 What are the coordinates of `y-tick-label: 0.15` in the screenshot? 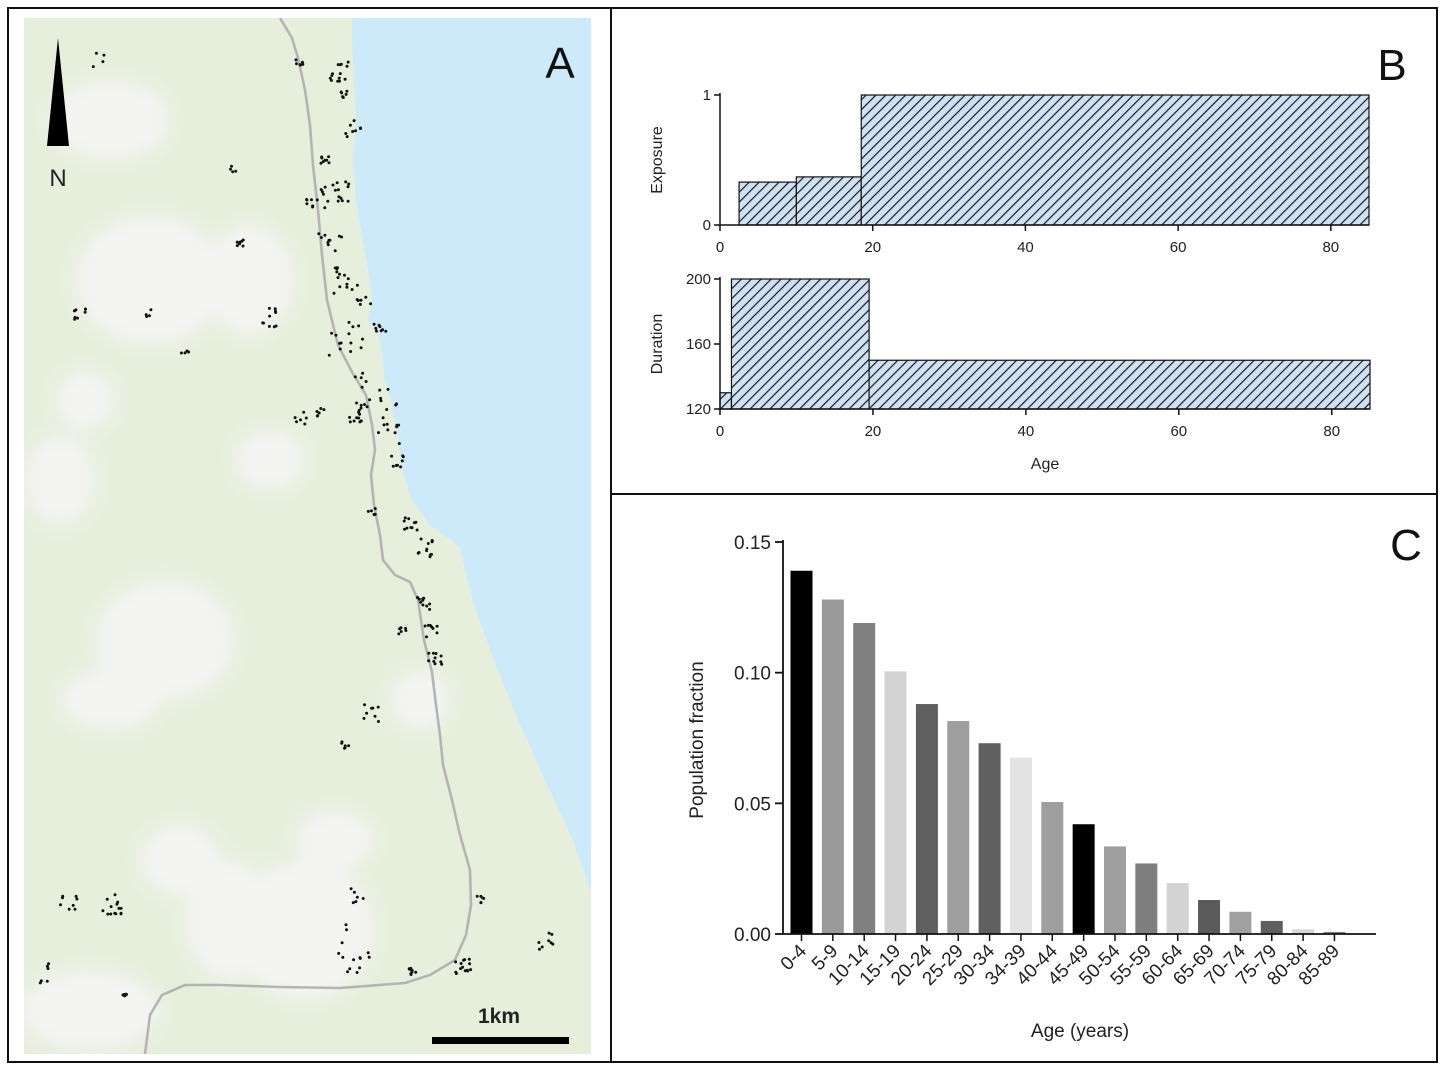 It's located at (752, 543).